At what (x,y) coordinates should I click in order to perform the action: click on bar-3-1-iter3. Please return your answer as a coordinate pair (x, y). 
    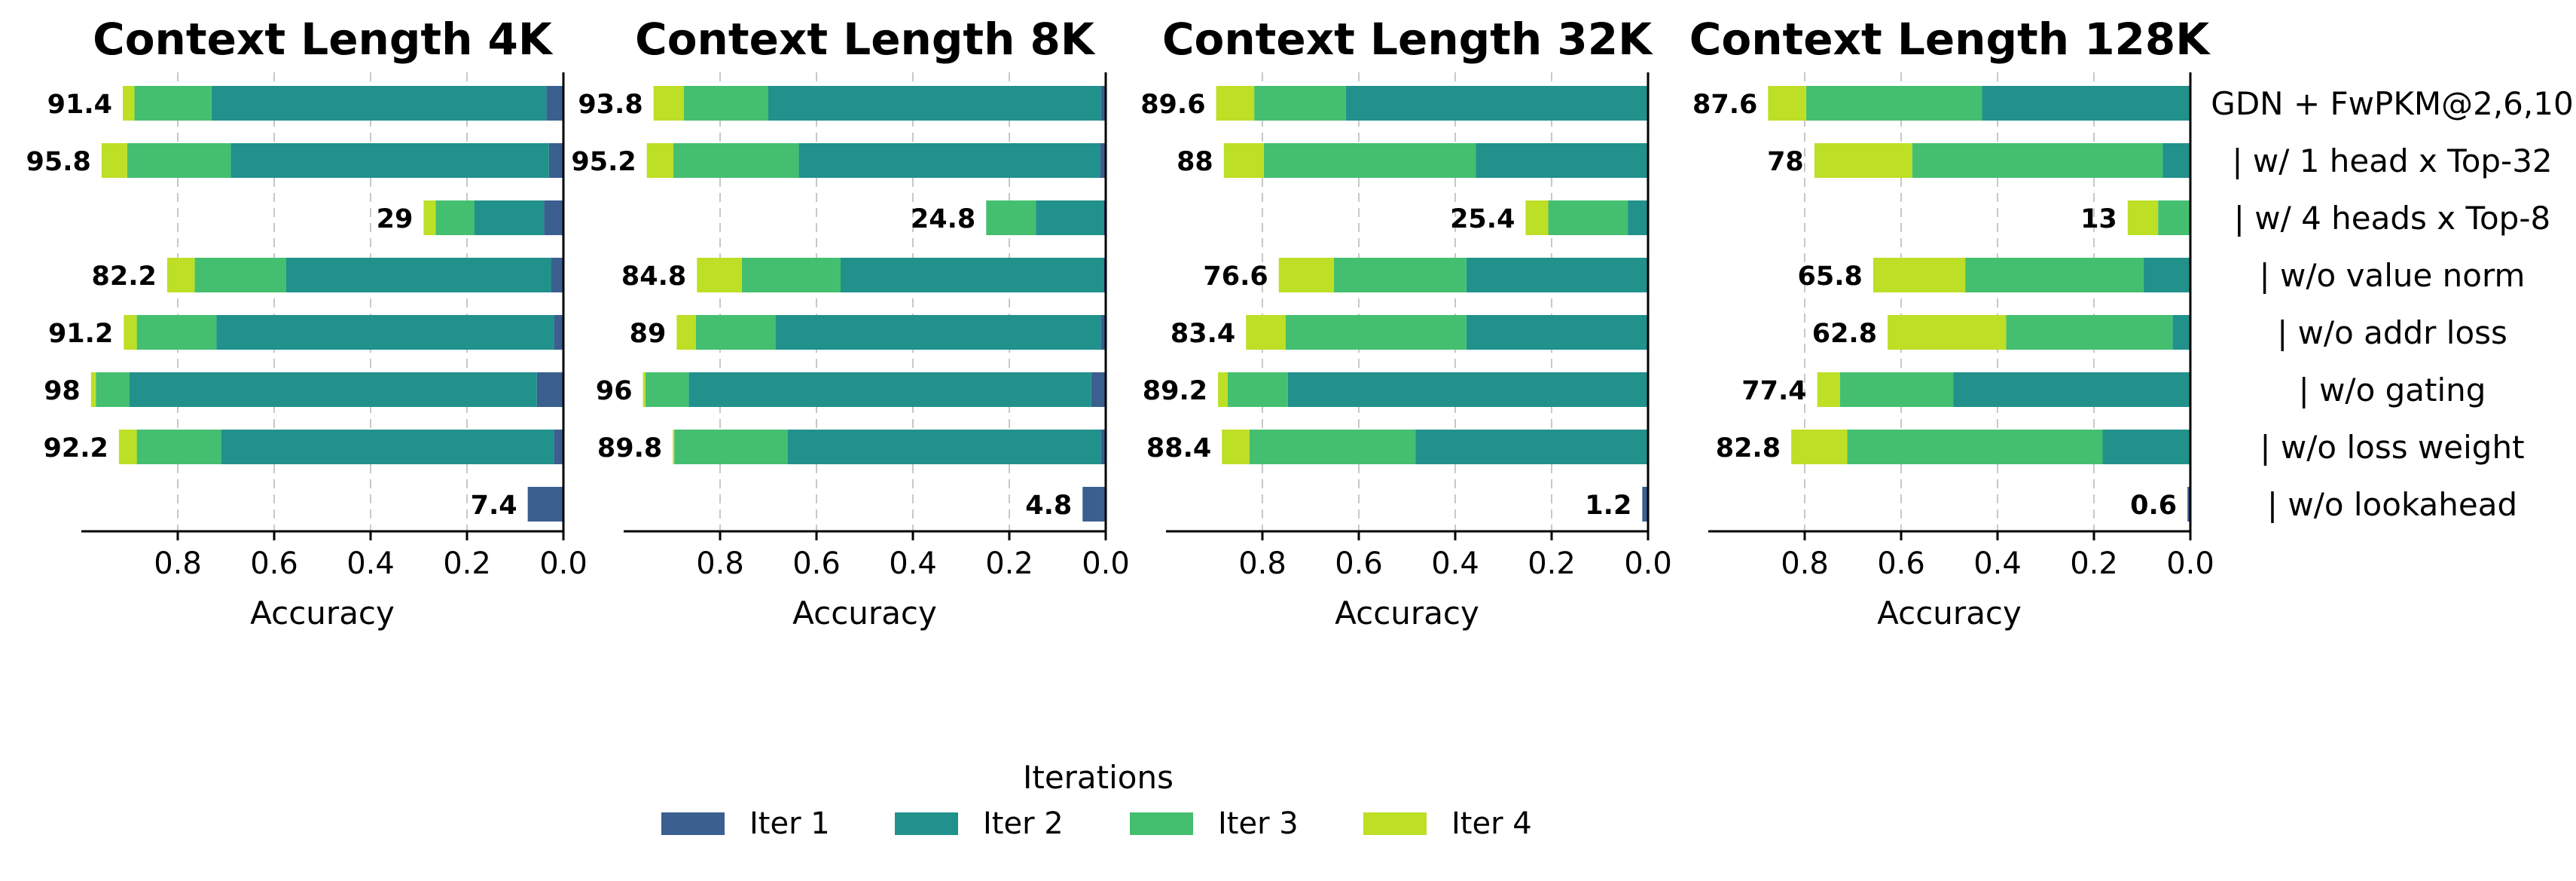
    Looking at the image, I should click on (2038, 160).